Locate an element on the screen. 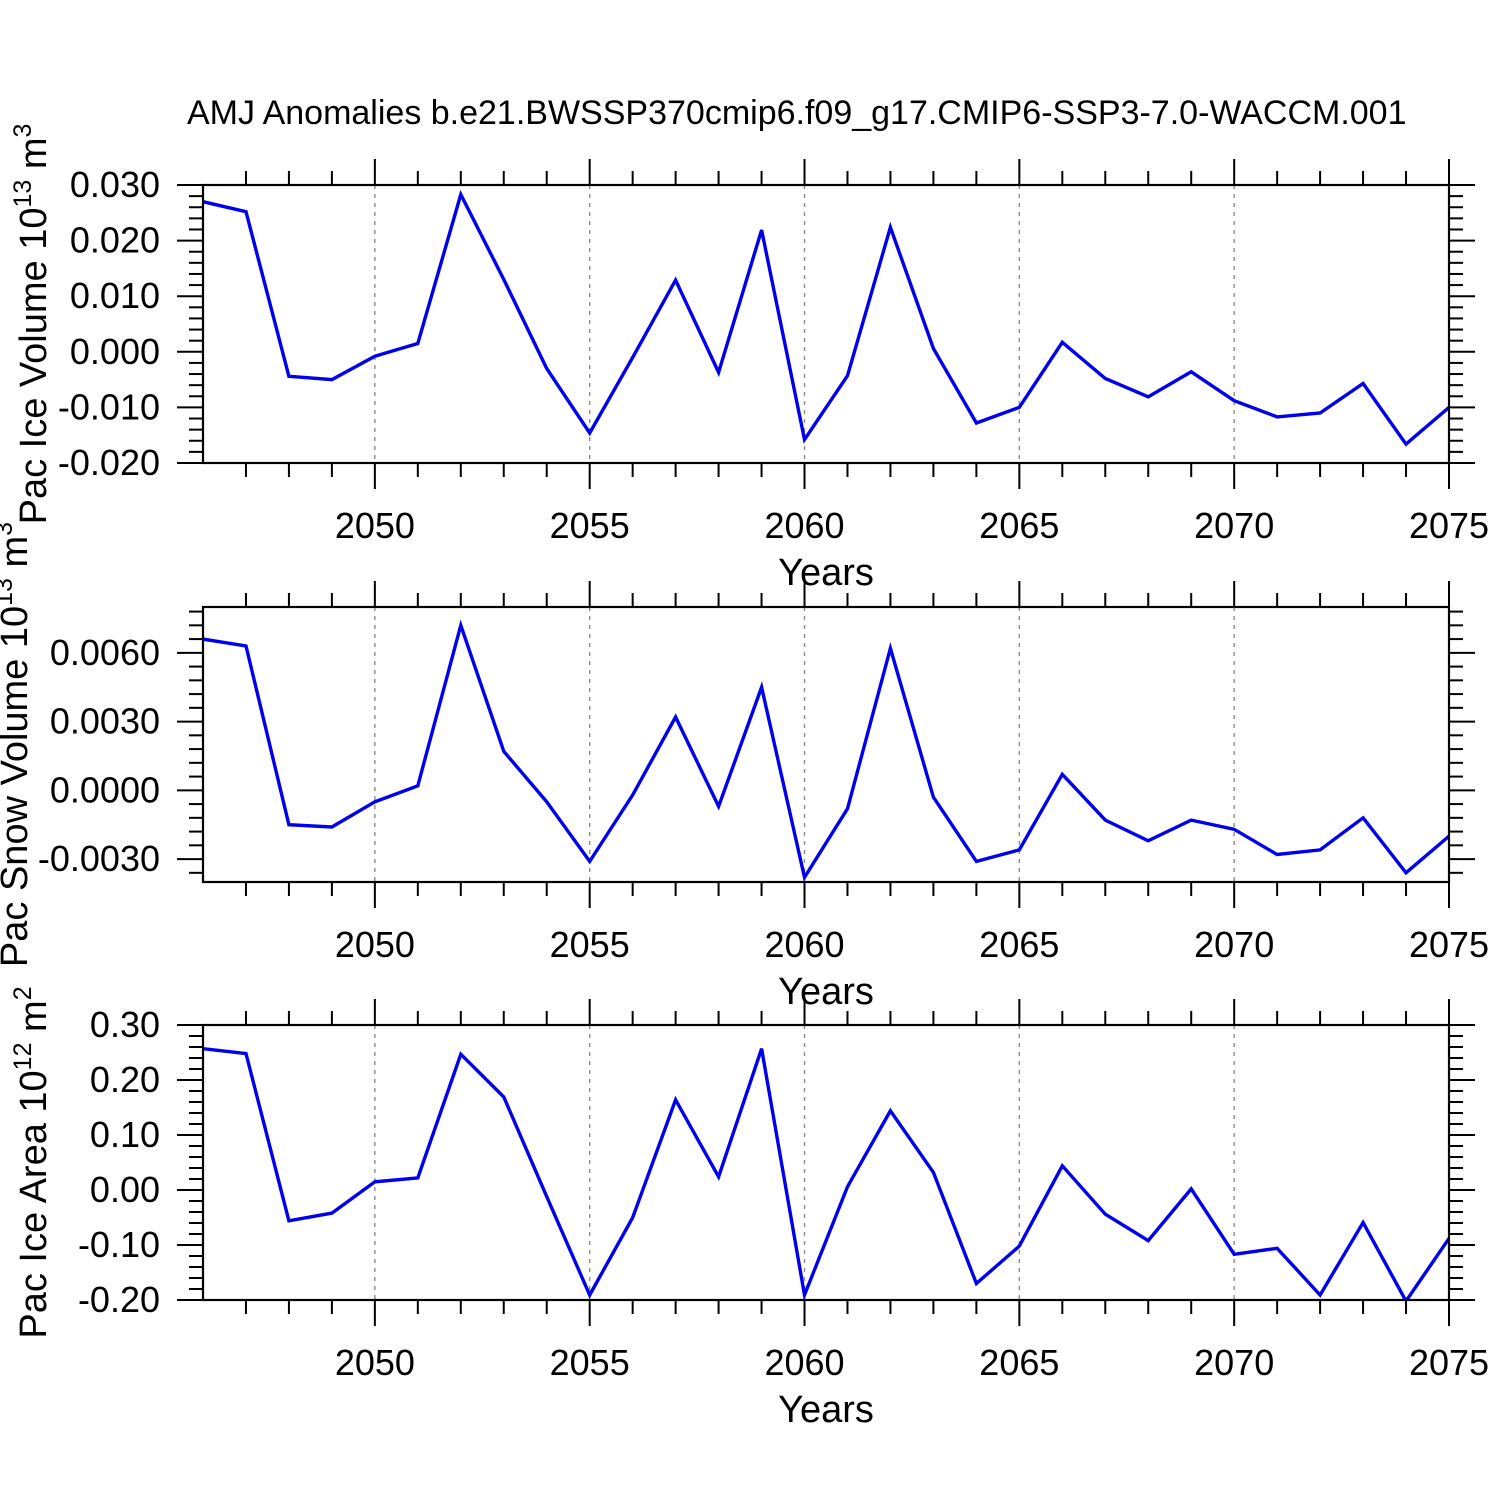 The image size is (1500, 1500). y-tick-label: -0.020 is located at coordinates (109, 462).